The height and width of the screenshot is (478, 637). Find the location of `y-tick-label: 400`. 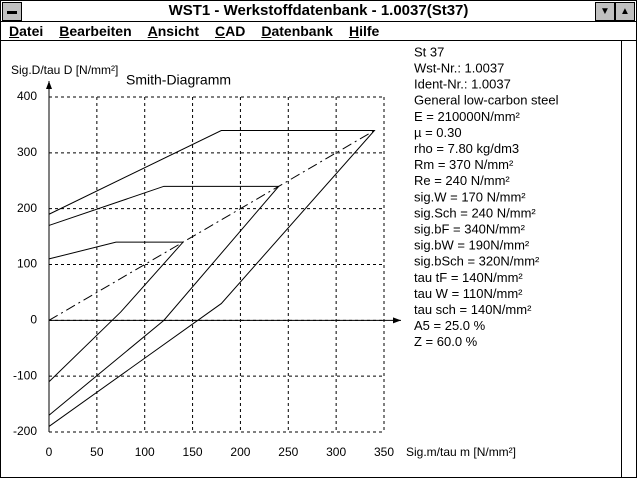

y-tick-label: 400 is located at coordinates (27, 96).